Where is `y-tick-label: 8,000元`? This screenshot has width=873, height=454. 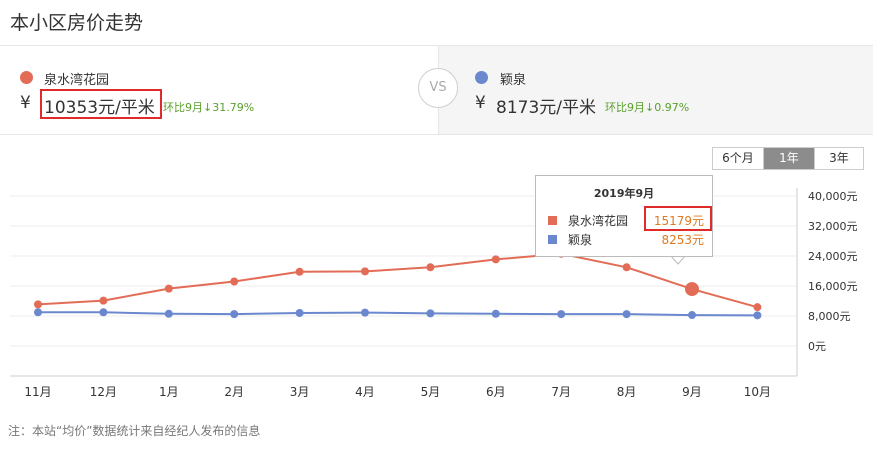 y-tick-label: 8,000元 is located at coordinates (829, 316).